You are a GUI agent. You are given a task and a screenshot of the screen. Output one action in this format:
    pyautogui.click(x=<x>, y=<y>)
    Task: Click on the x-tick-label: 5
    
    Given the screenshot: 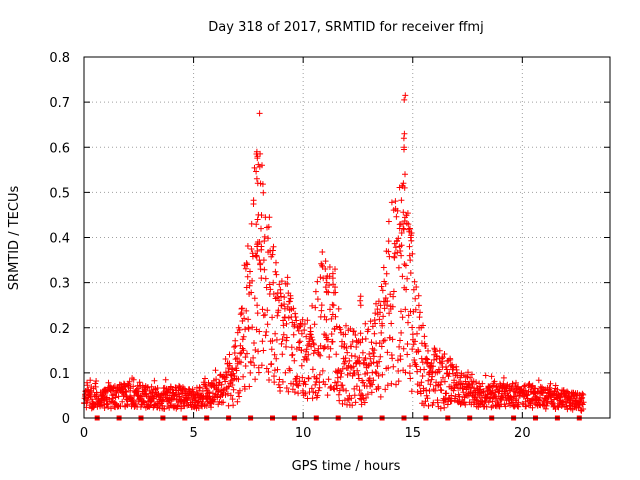 What is the action you would take?
    pyautogui.click(x=193, y=433)
    